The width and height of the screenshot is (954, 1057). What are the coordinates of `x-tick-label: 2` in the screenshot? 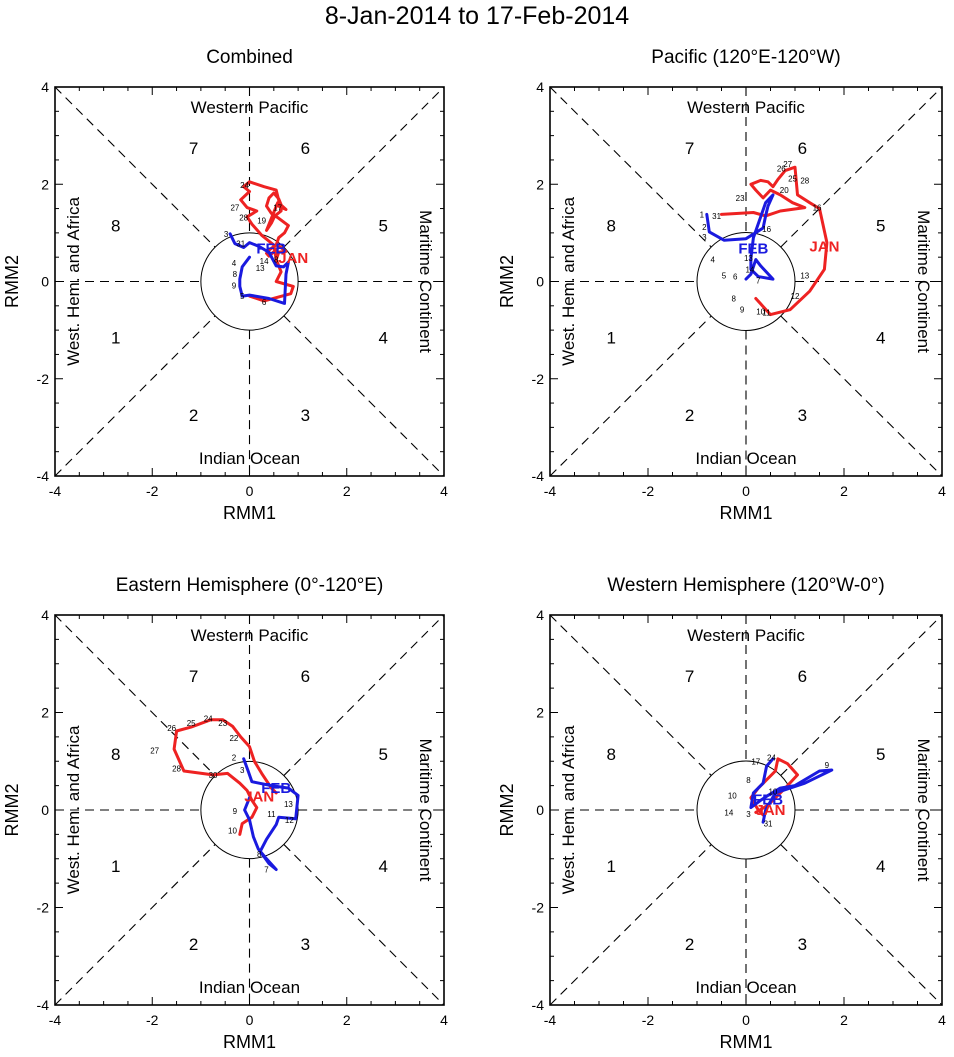 It's located at (347, 491).